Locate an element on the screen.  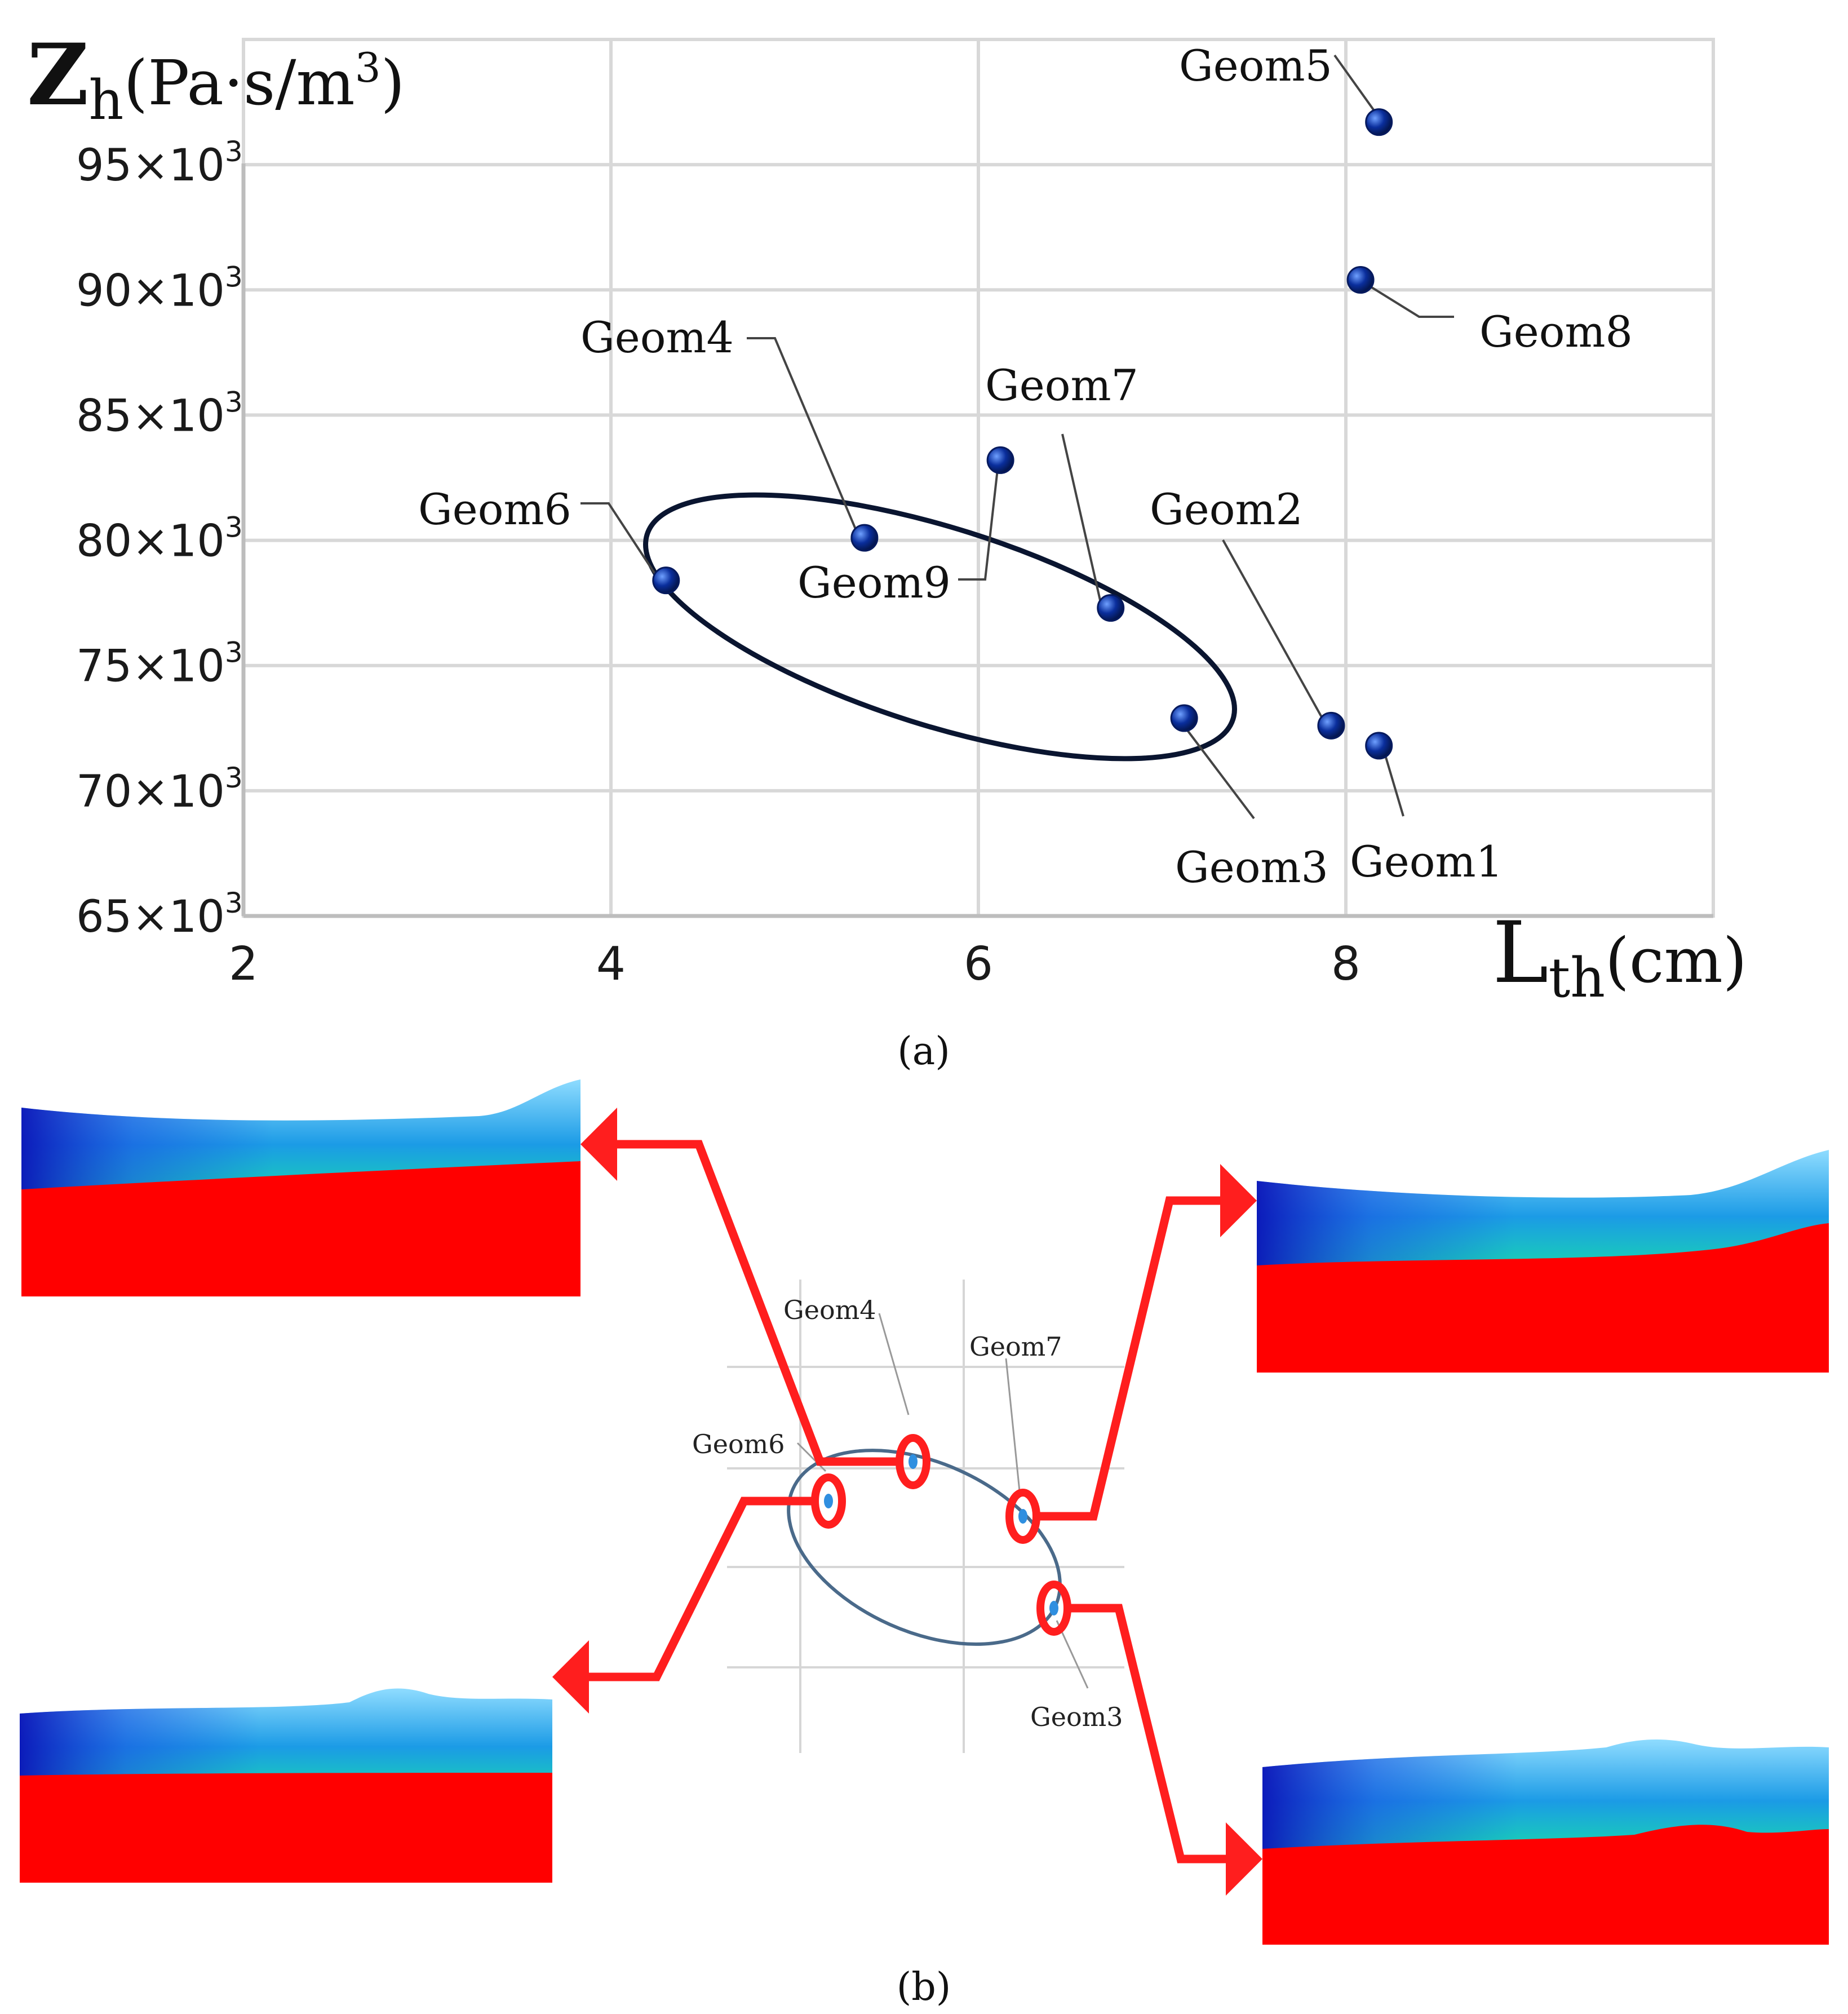
y-tick-label: 95×103 is located at coordinates (159, 163).